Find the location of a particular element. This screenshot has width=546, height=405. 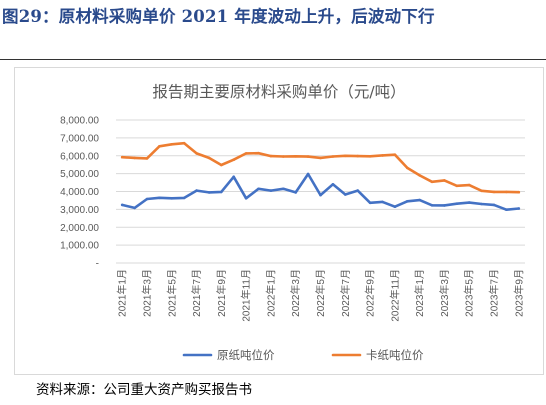

y-tick-label: 1,000.00 is located at coordinates (79, 246).